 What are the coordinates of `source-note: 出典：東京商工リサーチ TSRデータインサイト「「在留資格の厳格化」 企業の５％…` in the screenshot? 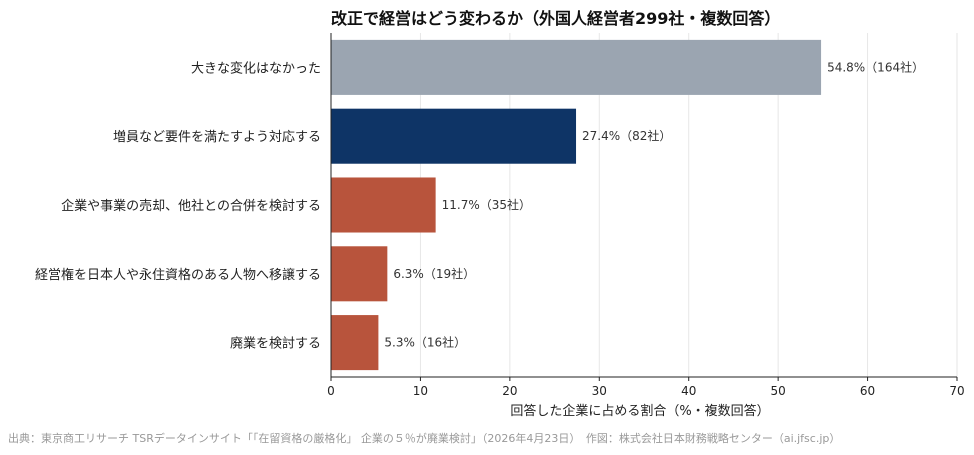 It's located at (424, 438).